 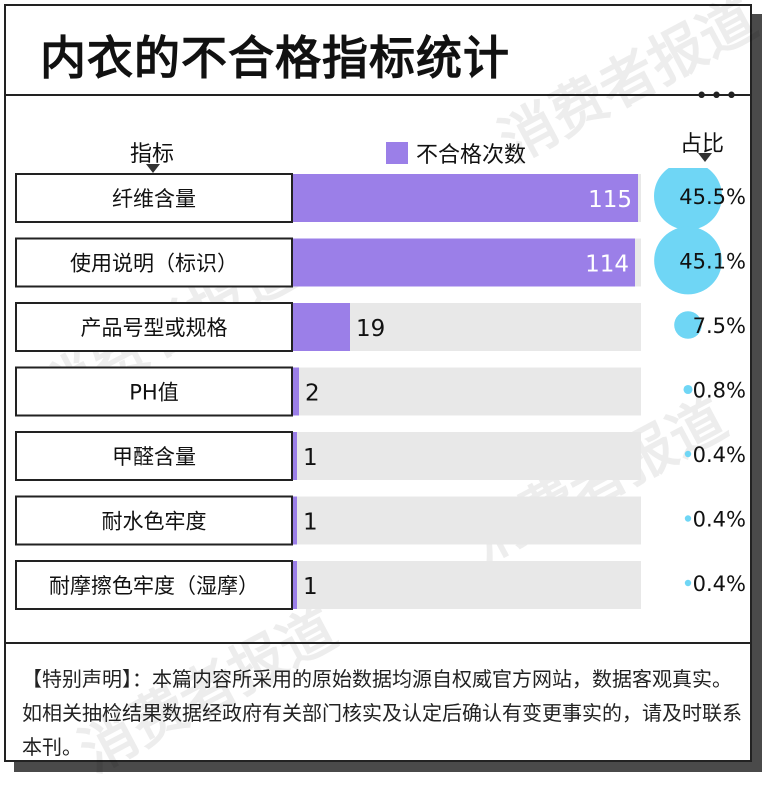 I want to click on category-label: 耐摩擦色牢度（湿摩）, so click(x=154, y=586).